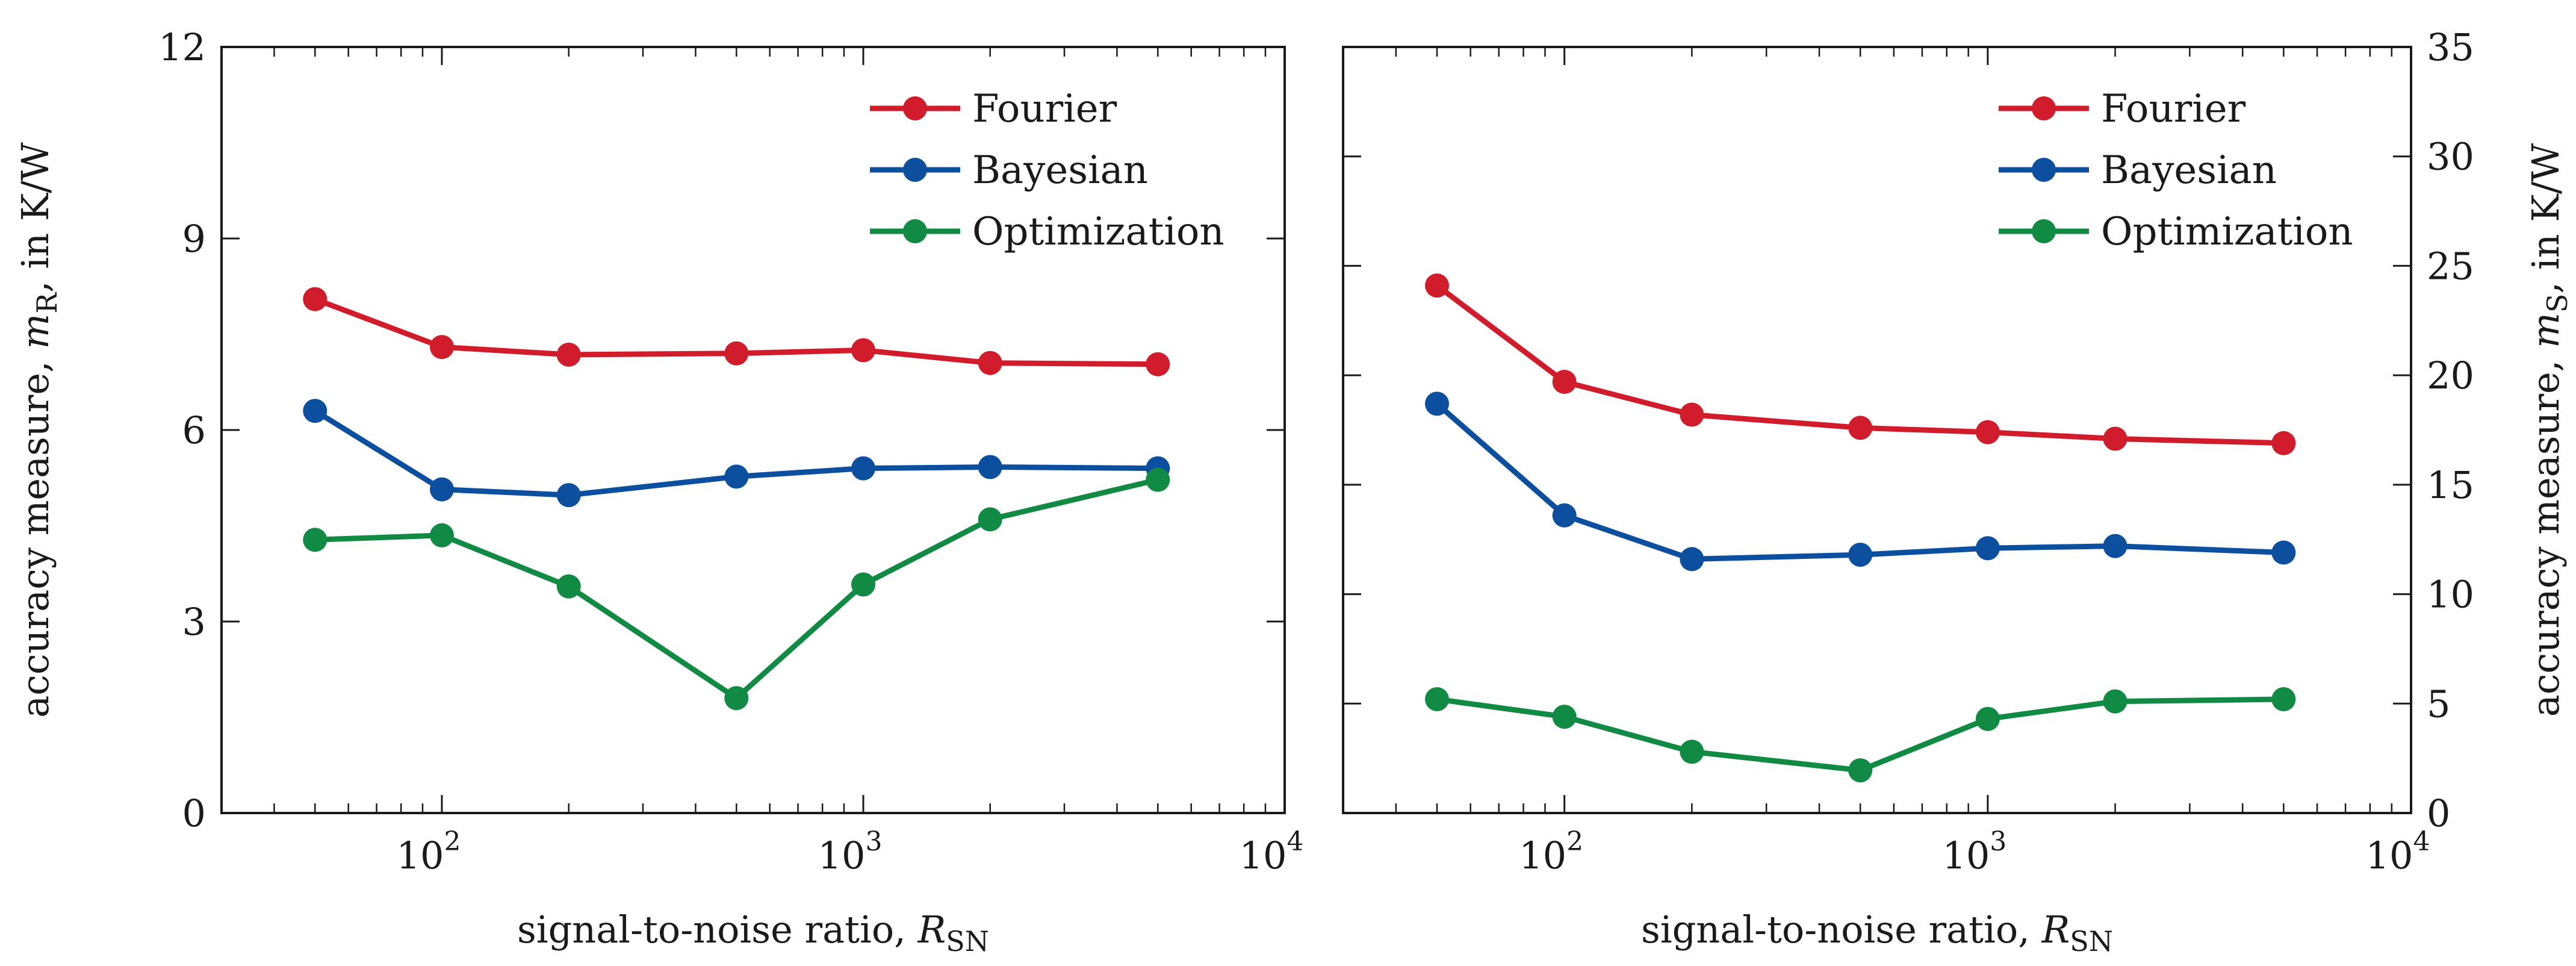 The width and height of the screenshot is (2576, 966). I want to click on y-tick-label: 5, so click(2438, 704).